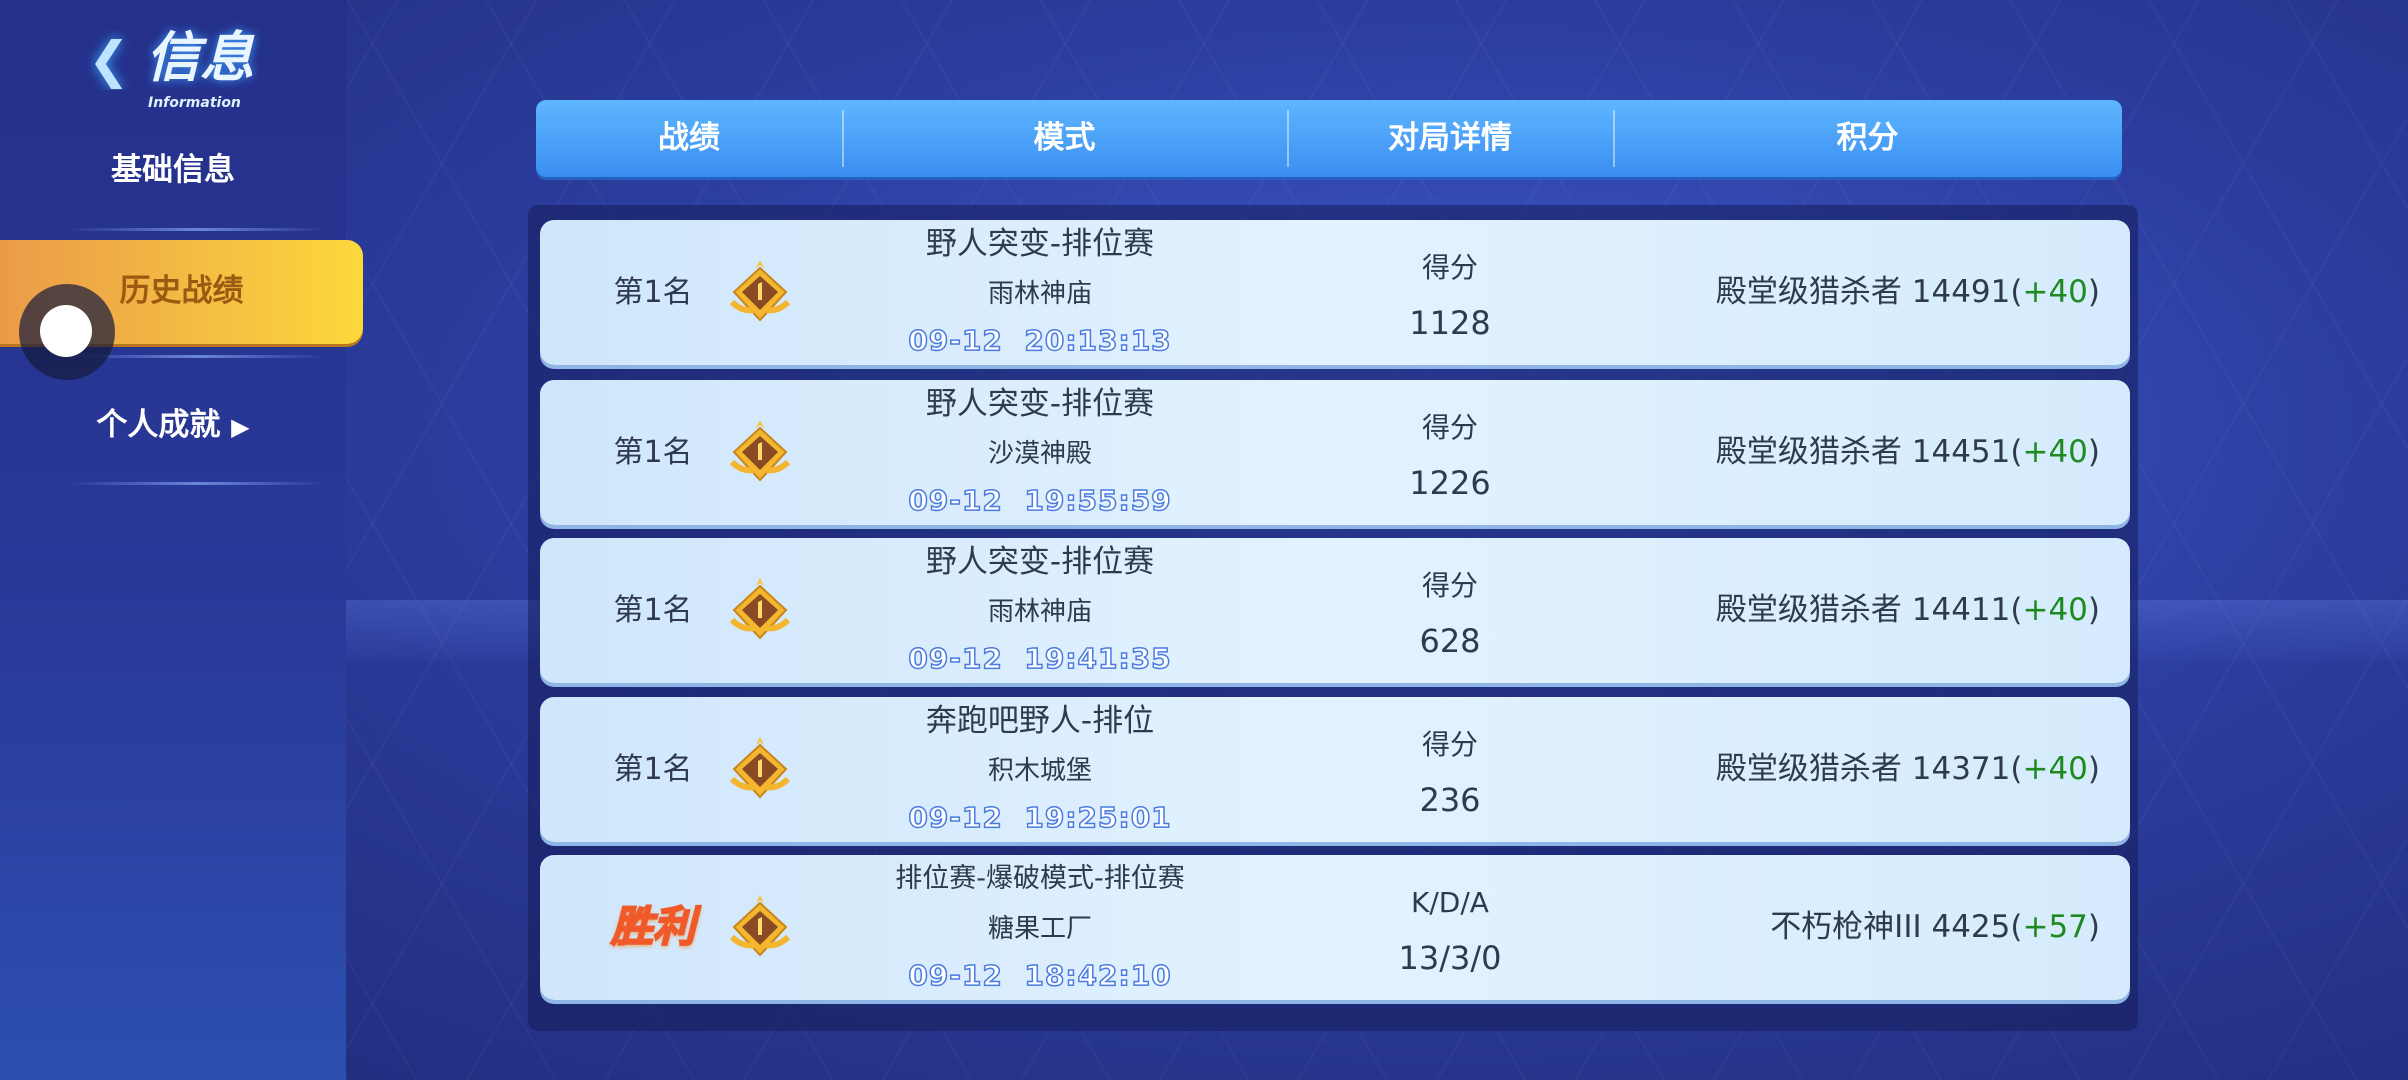  Describe the element at coordinates (1040, 878) in the screenshot. I see `mode-name: 排位赛-爆破模式-排位赛` at that location.